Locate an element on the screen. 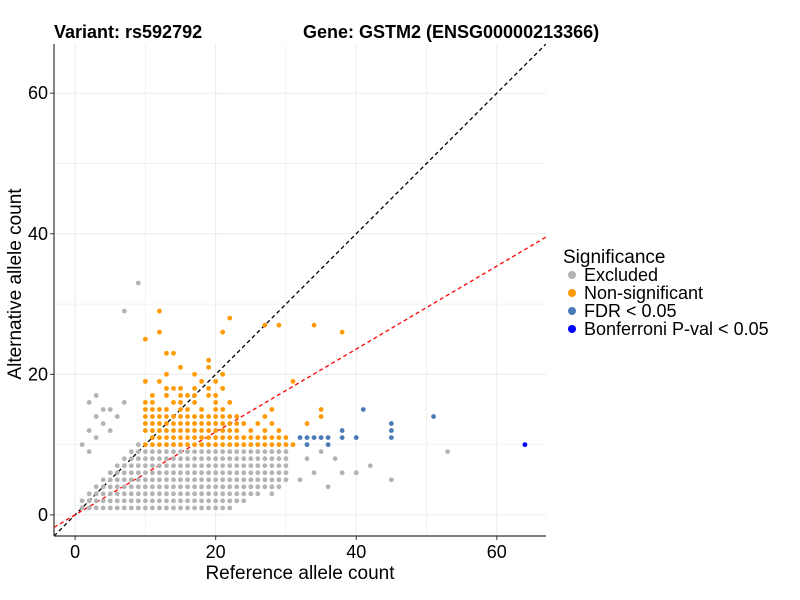 The width and height of the screenshot is (800, 600). x-tick-label: 60 is located at coordinates (497, 552).